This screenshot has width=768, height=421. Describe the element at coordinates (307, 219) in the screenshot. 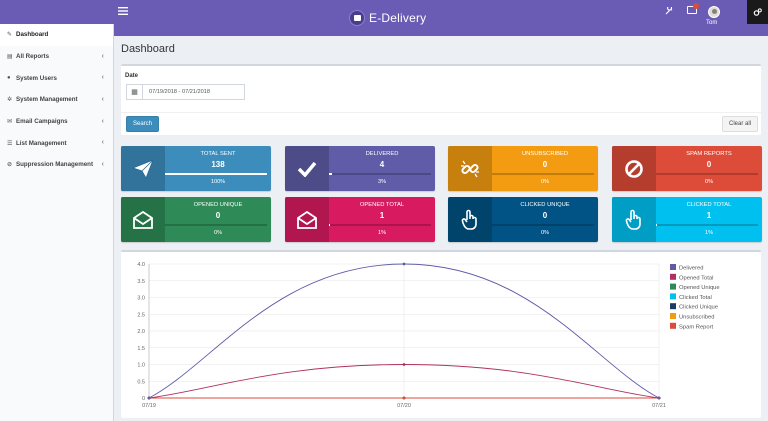

I see `envelope-open-icon` at that location.